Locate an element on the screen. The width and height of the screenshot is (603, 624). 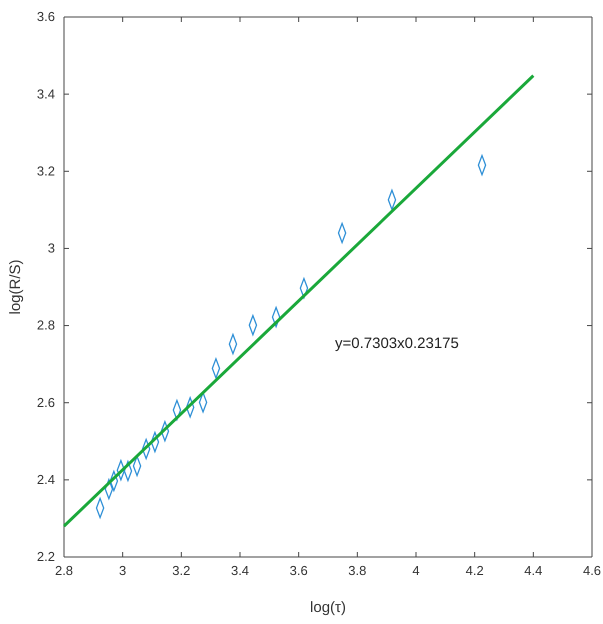
x-tick-label: 3.8 is located at coordinates (357, 570).